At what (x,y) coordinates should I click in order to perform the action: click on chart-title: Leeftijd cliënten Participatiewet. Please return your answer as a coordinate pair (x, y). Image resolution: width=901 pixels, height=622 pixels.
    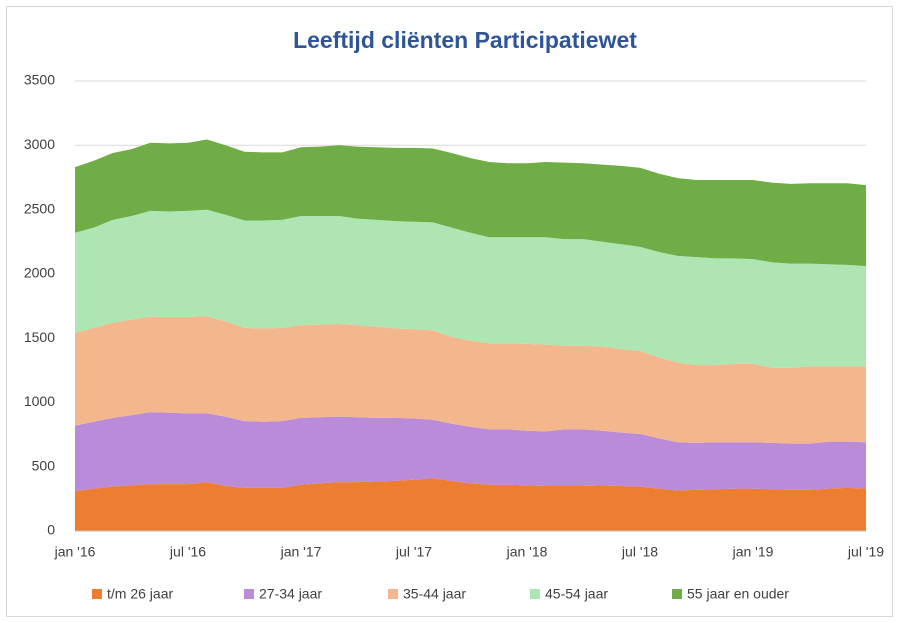
    Looking at the image, I should click on (465, 40).